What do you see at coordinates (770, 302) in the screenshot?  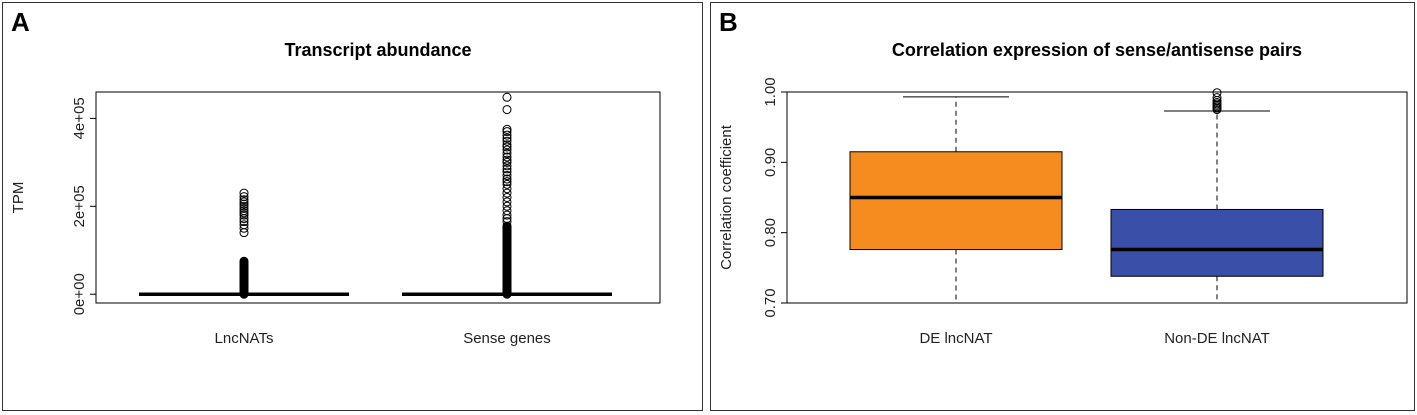 I see `y-tick-label: 0.70` at bounding box center [770, 302].